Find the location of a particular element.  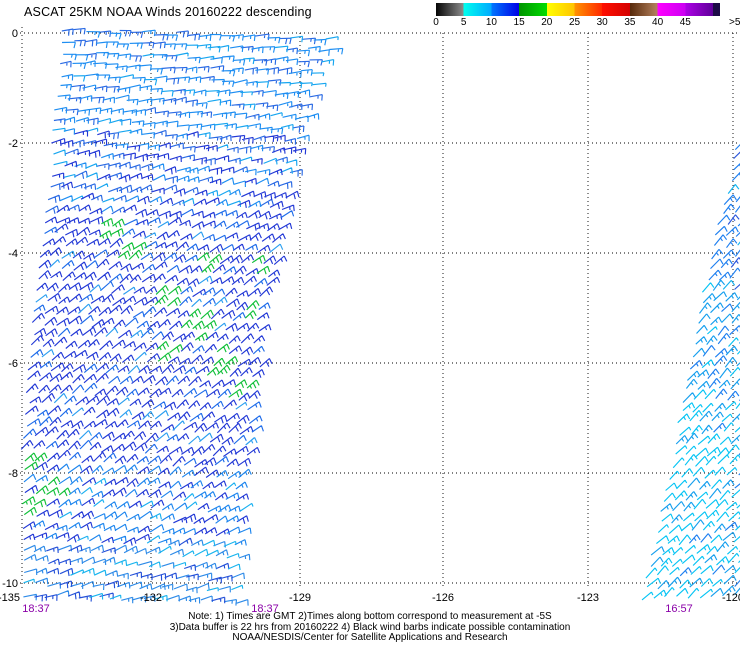

svg-text: -8 is located at coordinates (13, 474).